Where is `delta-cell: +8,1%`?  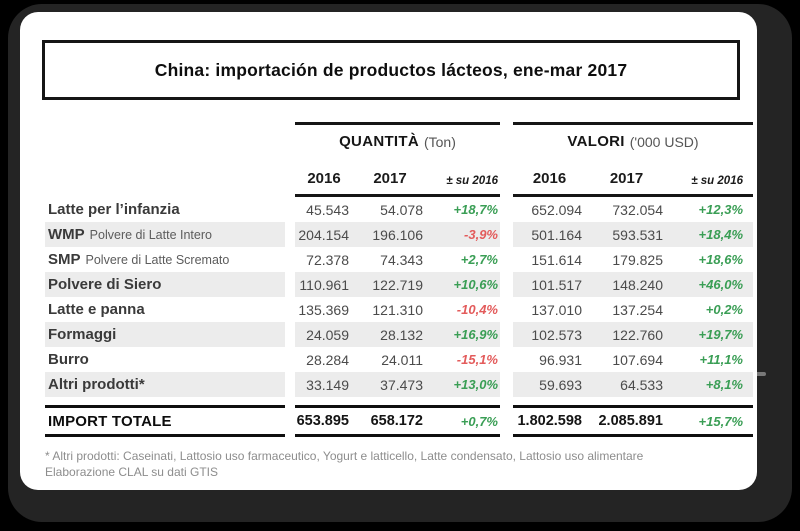 delta-cell: +8,1% is located at coordinates (710, 384).